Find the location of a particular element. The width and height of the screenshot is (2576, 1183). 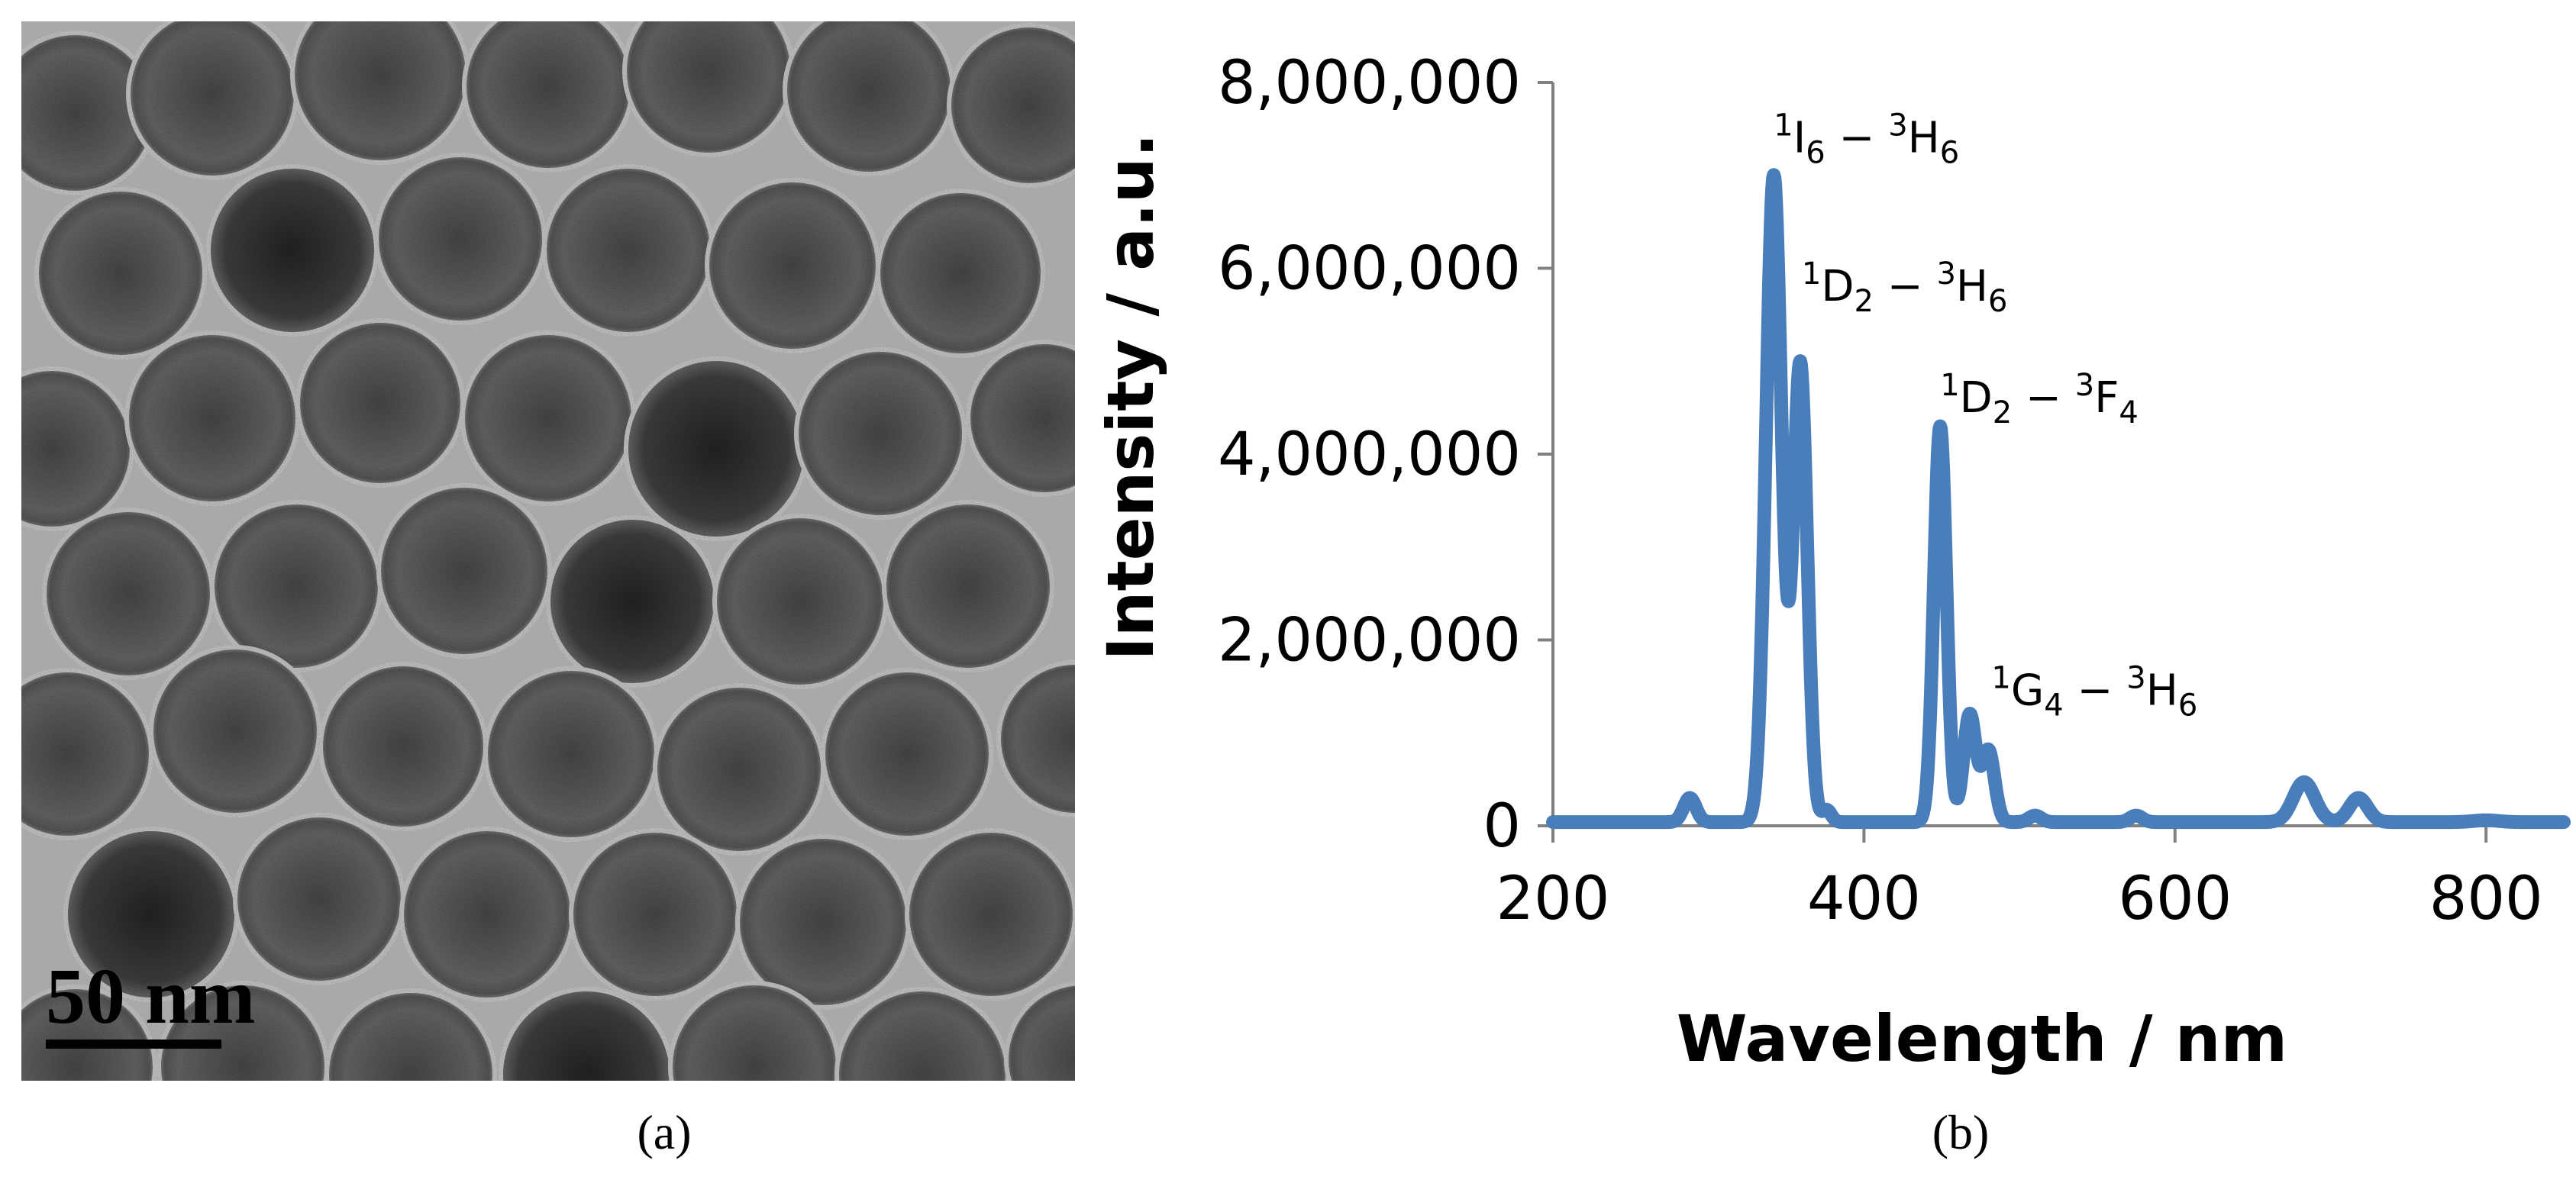

peak-annotation: 1D2 − 3H6 is located at coordinates (1905, 287).